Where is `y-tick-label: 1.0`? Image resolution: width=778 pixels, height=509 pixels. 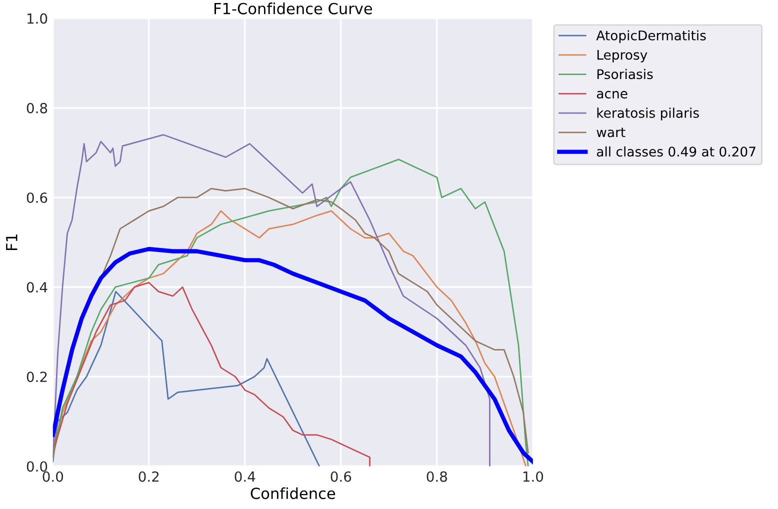
y-tick-label: 1.0 is located at coordinates (37, 18).